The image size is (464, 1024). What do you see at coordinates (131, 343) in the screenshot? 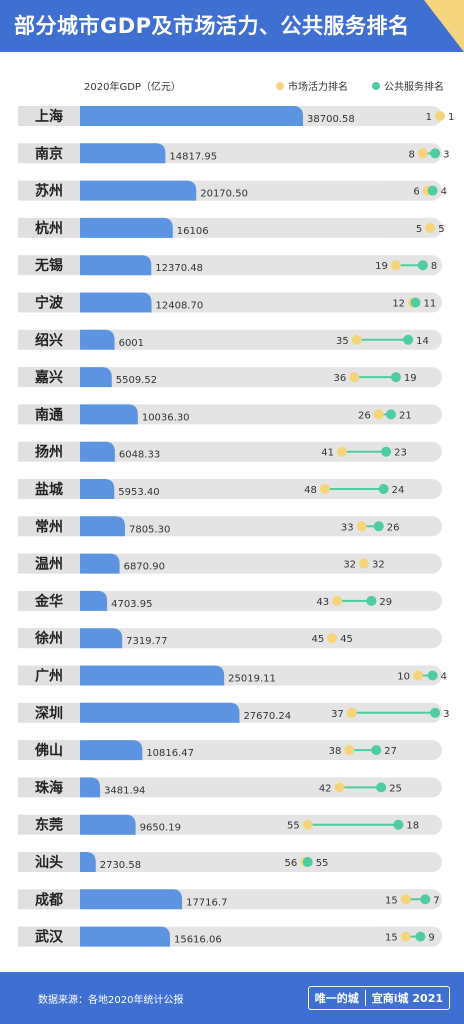
I see `gdp-value-label: 6001` at bounding box center [131, 343].